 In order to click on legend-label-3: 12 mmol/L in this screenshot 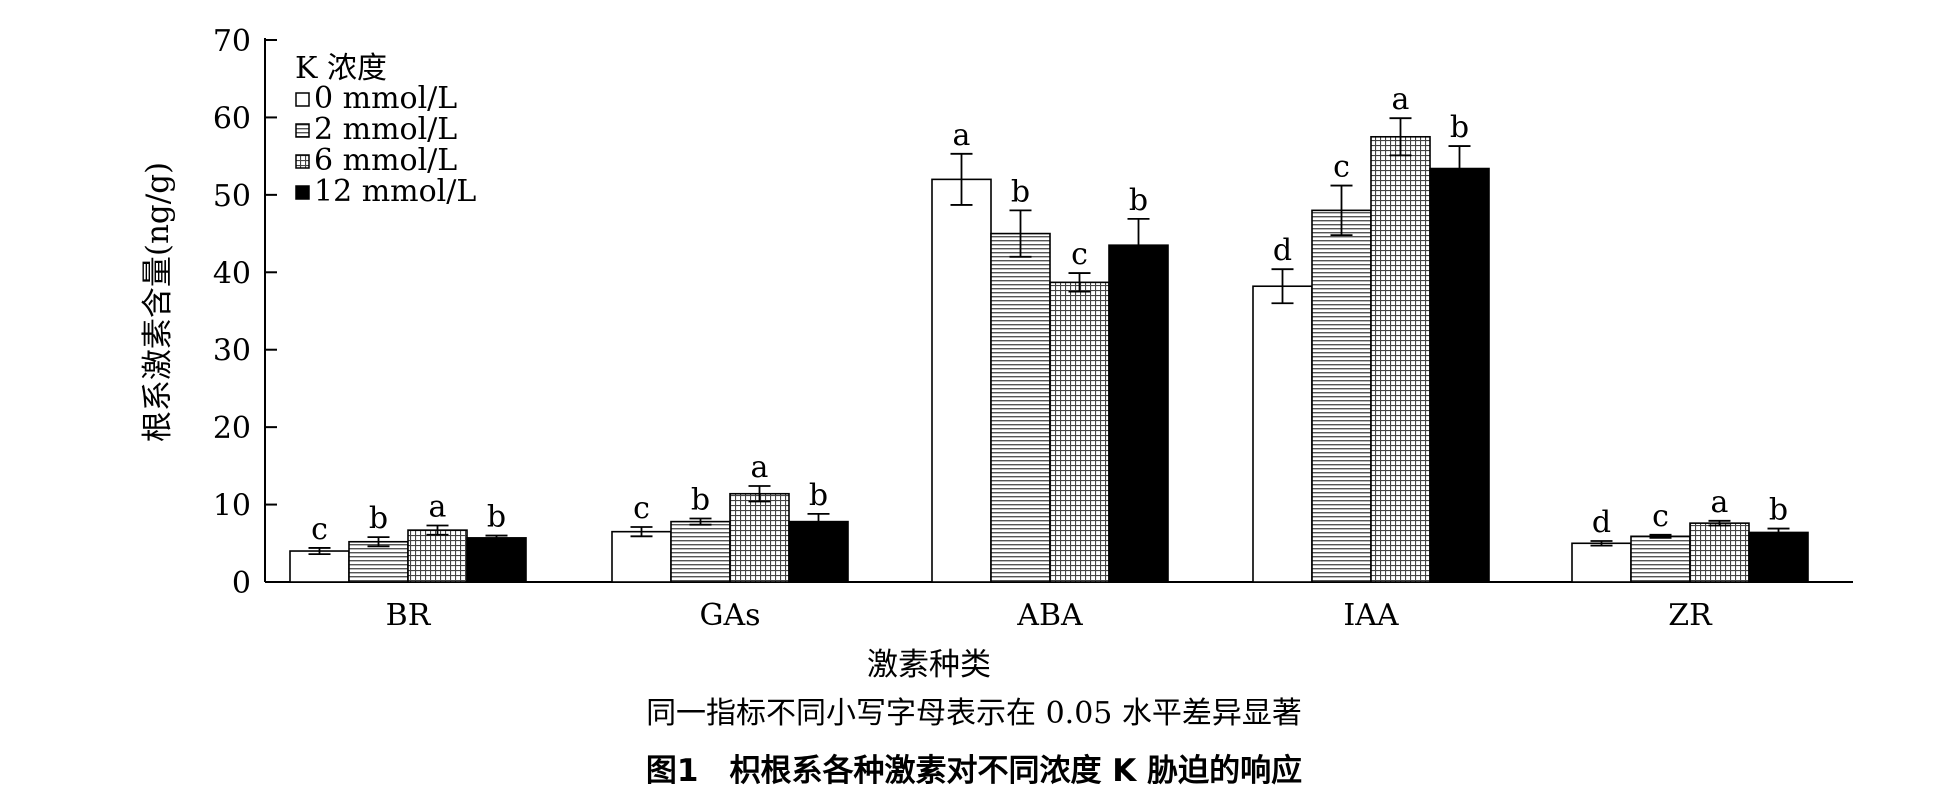, I will do `click(395, 191)`.